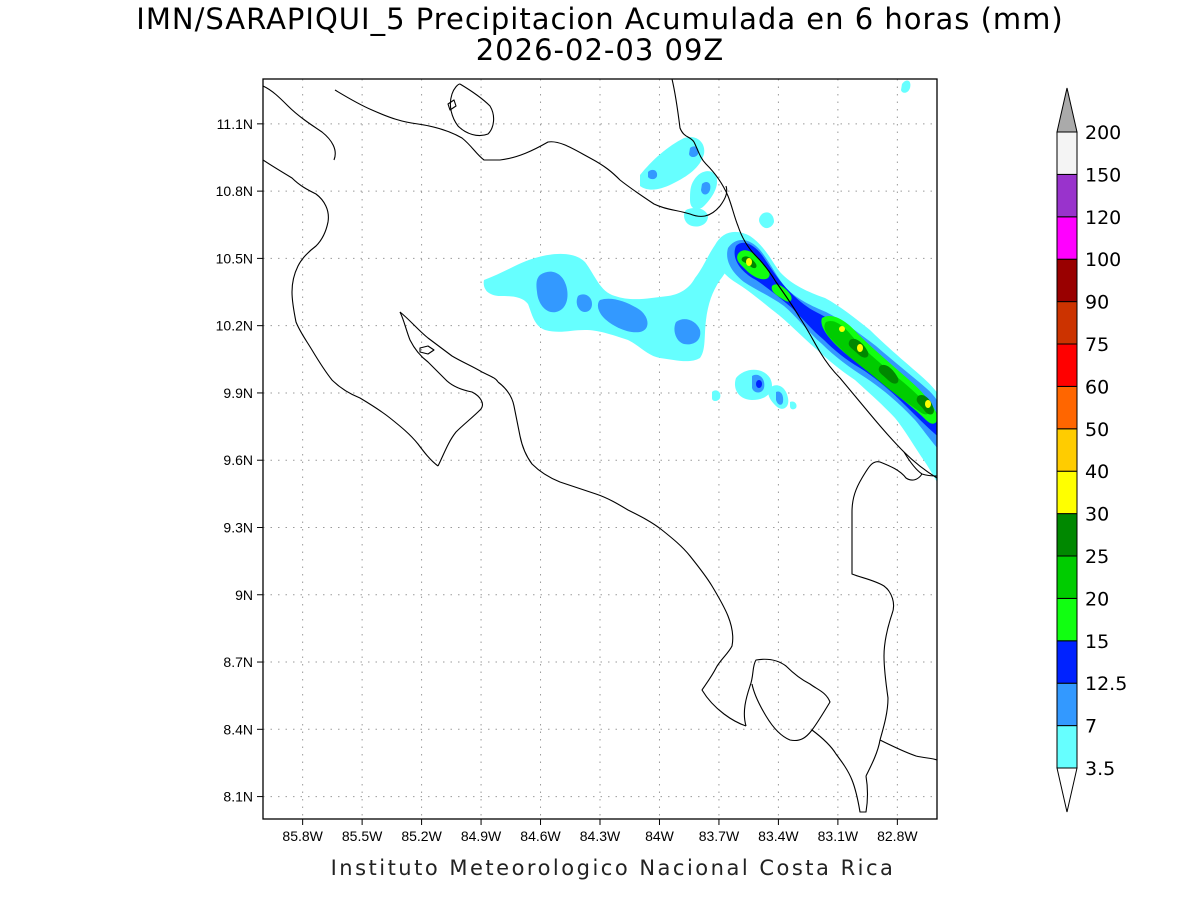  I want to click on panama-pacific-coast, so click(908, 750).